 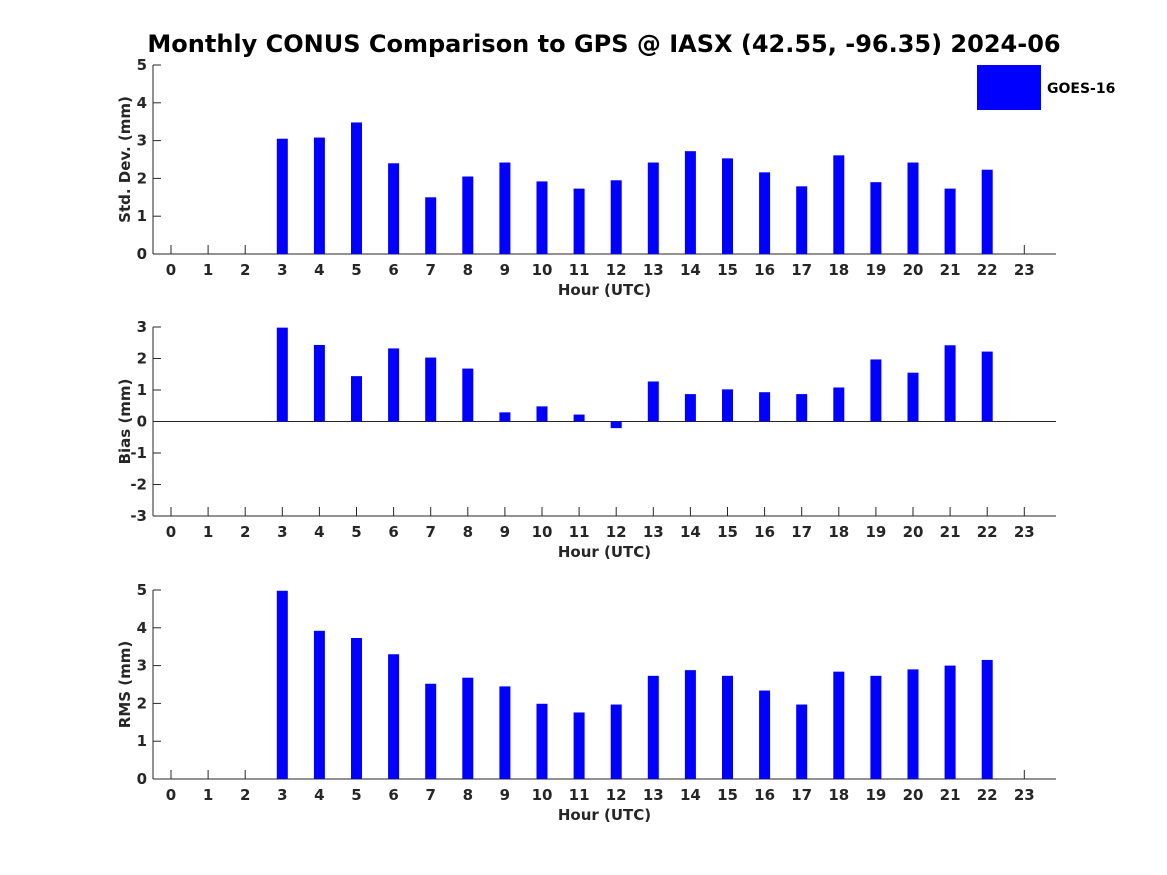 What do you see at coordinates (138, 516) in the screenshot?
I see `y-tick-label: -3` at bounding box center [138, 516].